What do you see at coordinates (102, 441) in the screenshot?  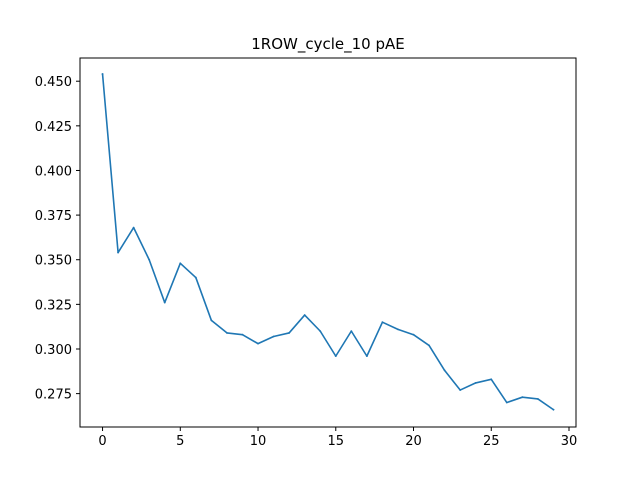 I see `x-tick-label: 0` at bounding box center [102, 441].